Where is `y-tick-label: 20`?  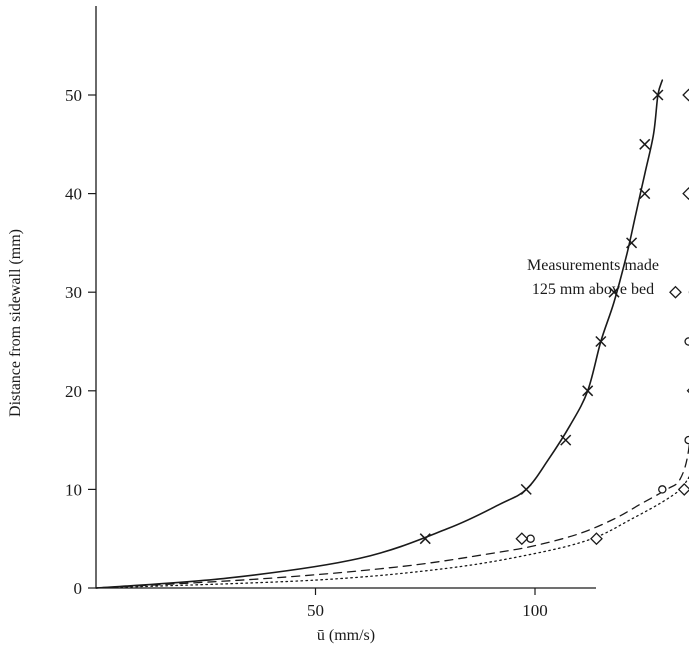 y-tick-label: 20 is located at coordinates (73, 391).